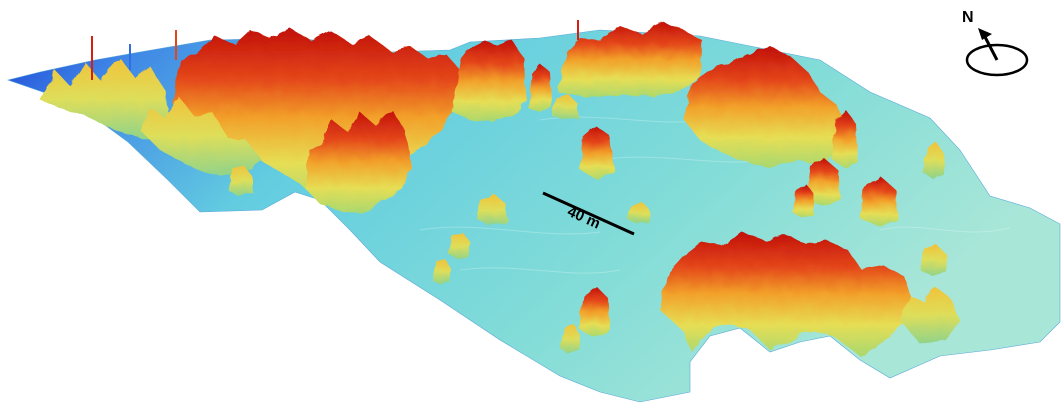  I want to click on north-arrow-icon, so click(997, 60).